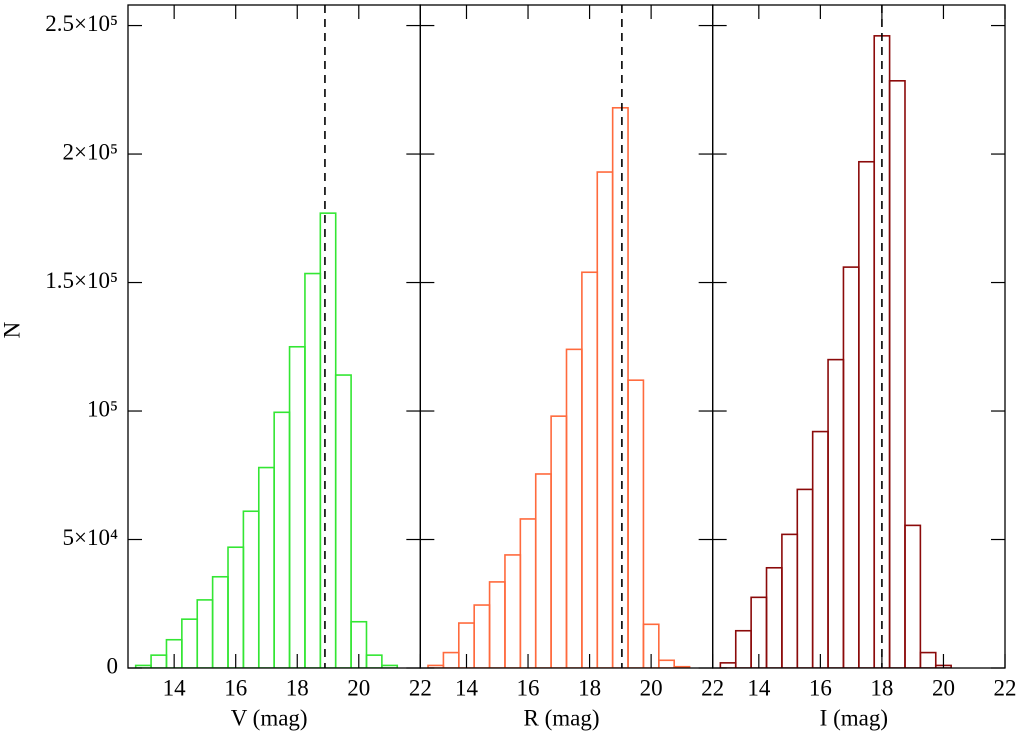 Image resolution: width=1021 pixels, height=738 pixels. I want to click on y-tick-label: 5×10⁴, so click(91, 537).